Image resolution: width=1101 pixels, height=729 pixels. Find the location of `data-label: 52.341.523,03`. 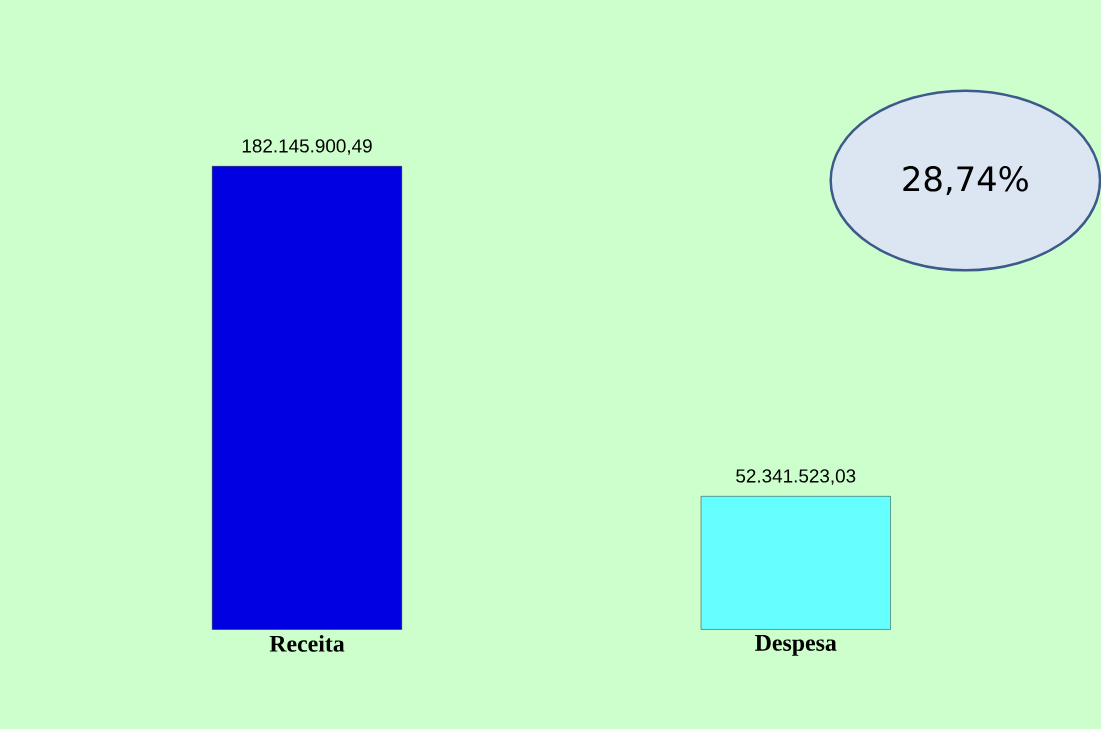

data-label: 52.341.523,03 is located at coordinates (796, 477).